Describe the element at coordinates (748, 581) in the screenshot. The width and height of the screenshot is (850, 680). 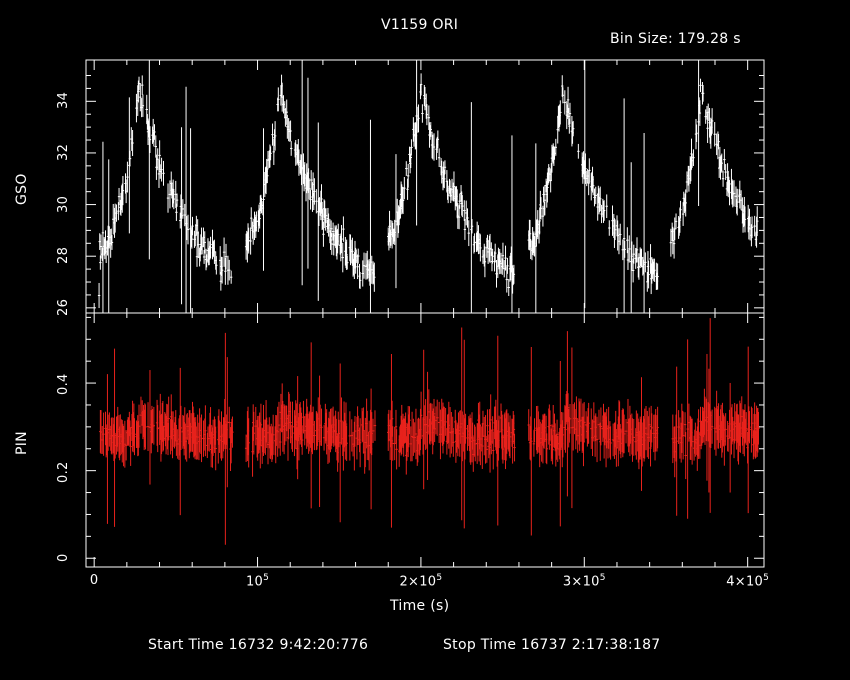
I see `time-xtick-label: 4×105` at that location.